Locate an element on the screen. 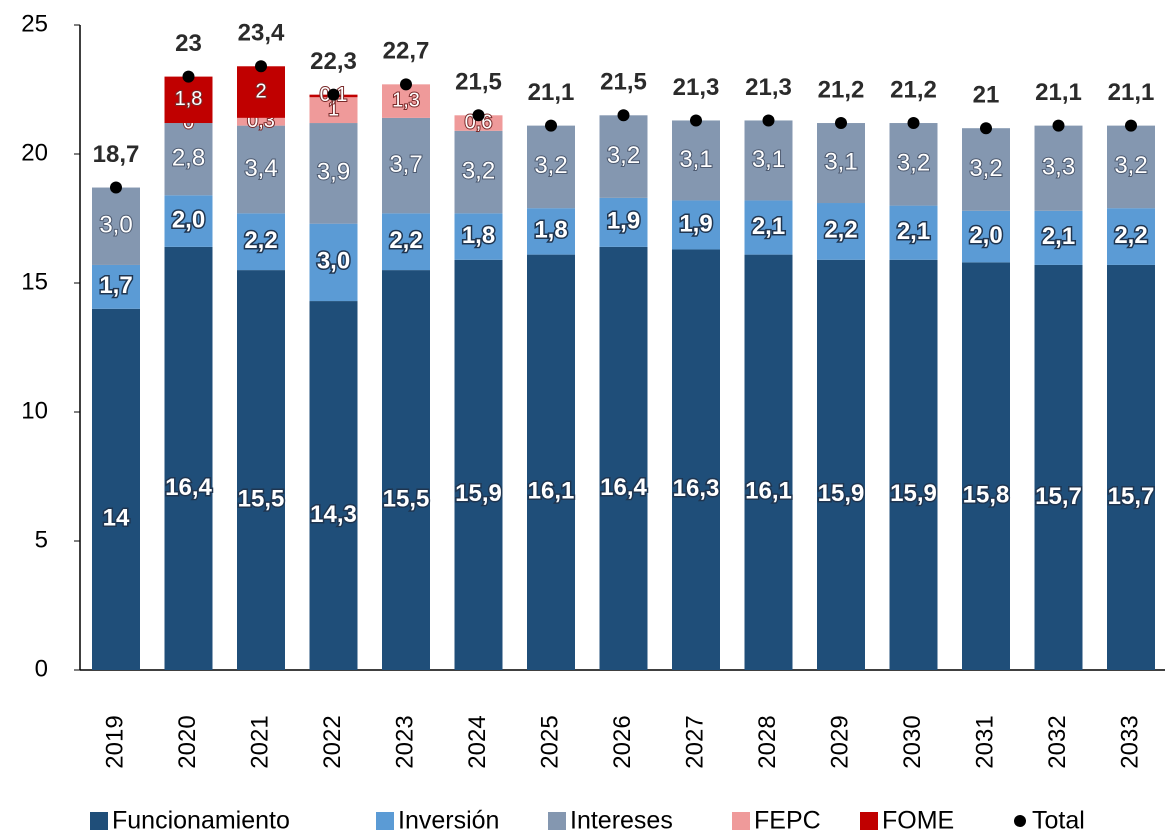 The height and width of the screenshot is (836, 1167). total-label: 21,5 is located at coordinates (478, 82).